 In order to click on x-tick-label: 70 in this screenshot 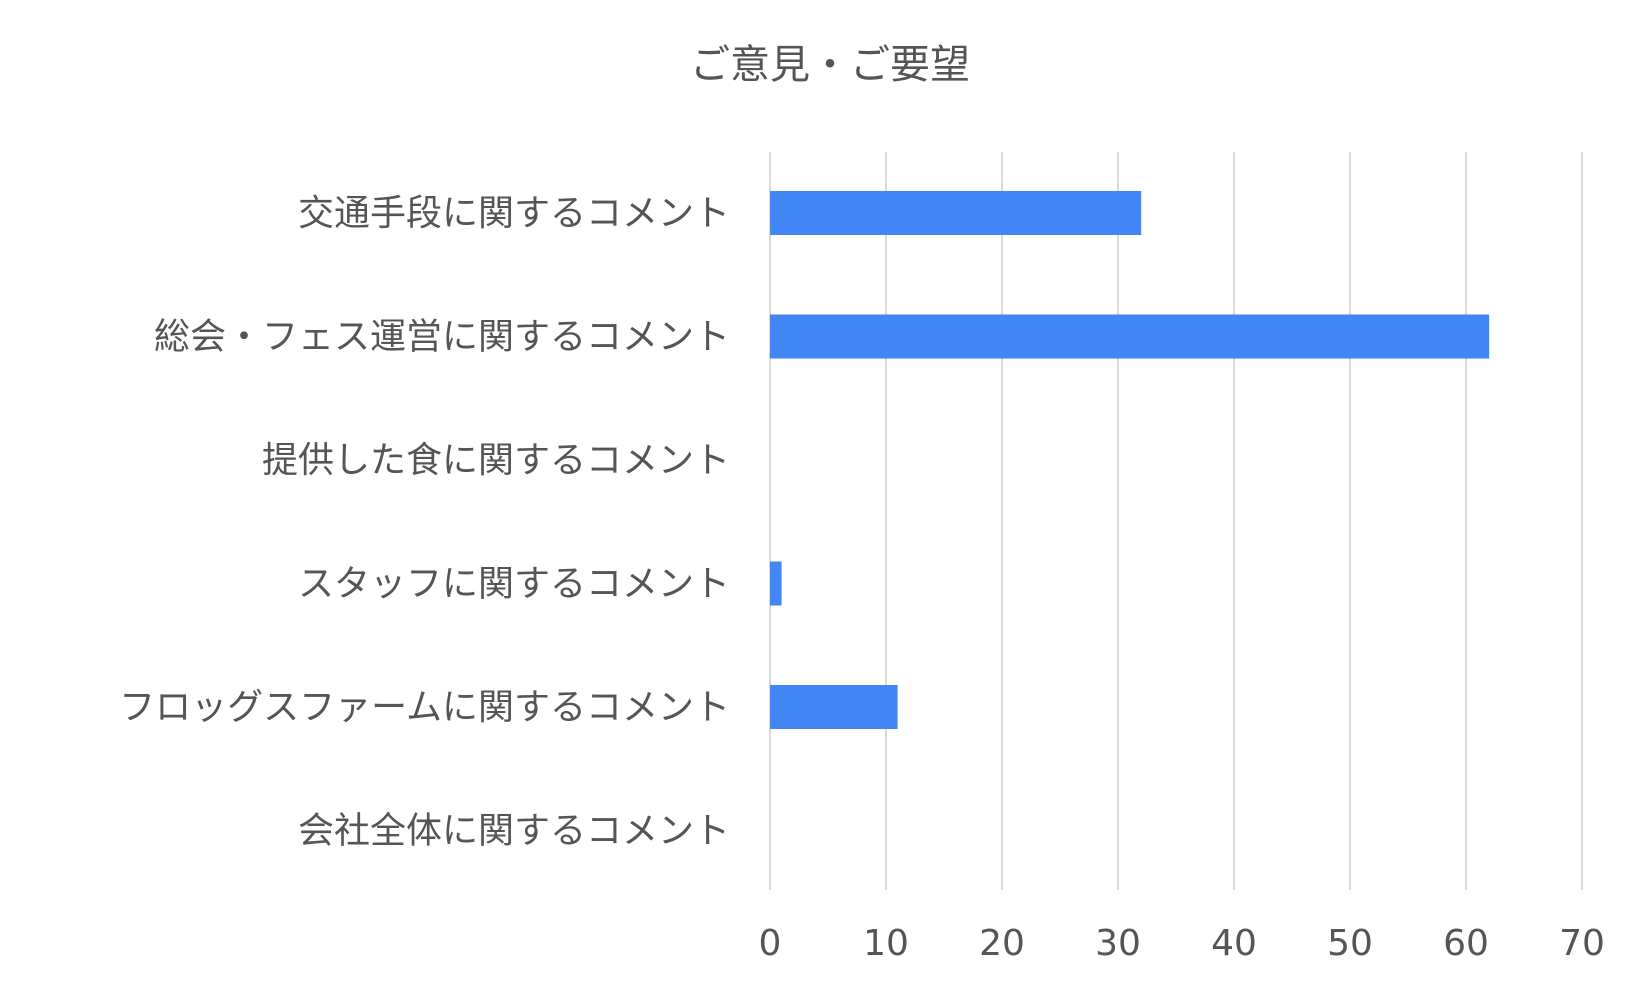, I will do `click(1582, 943)`.